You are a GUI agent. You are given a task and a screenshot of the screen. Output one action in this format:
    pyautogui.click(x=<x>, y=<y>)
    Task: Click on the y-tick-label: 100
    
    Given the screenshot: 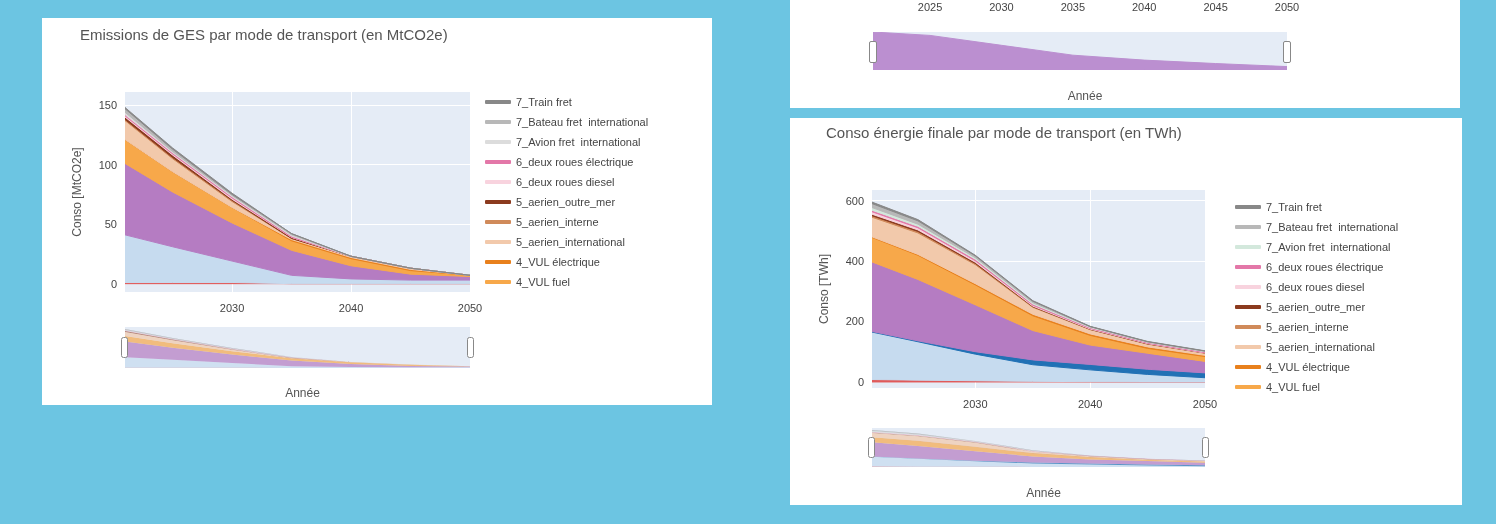 What is the action you would take?
    pyautogui.click(x=107, y=164)
    